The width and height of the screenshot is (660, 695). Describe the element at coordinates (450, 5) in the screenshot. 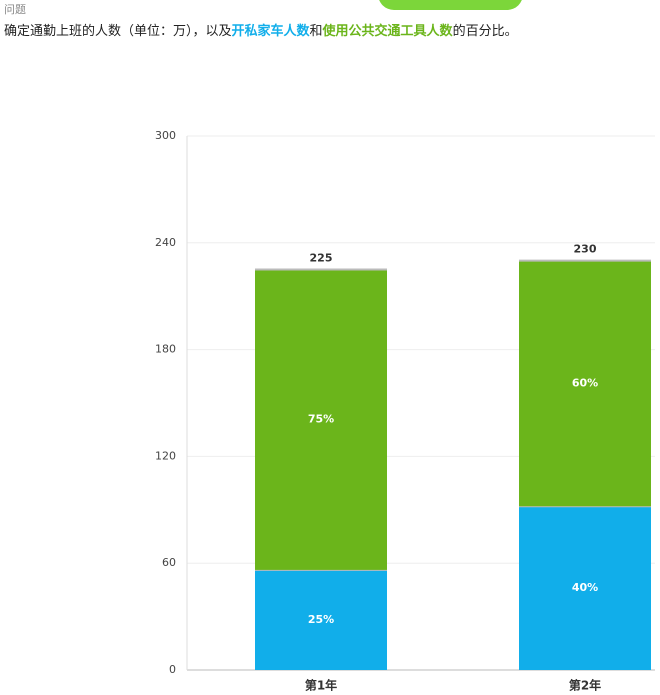

I see `timer-pill` at that location.